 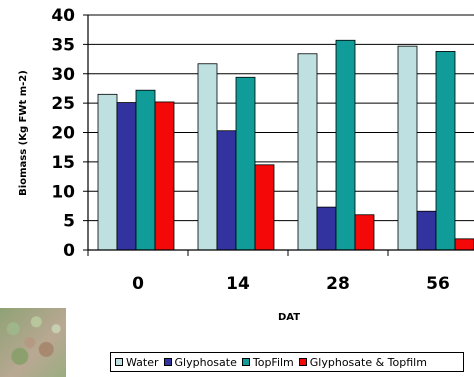 What do you see at coordinates (438, 284) in the screenshot?
I see `x-tick-label: 56` at bounding box center [438, 284].